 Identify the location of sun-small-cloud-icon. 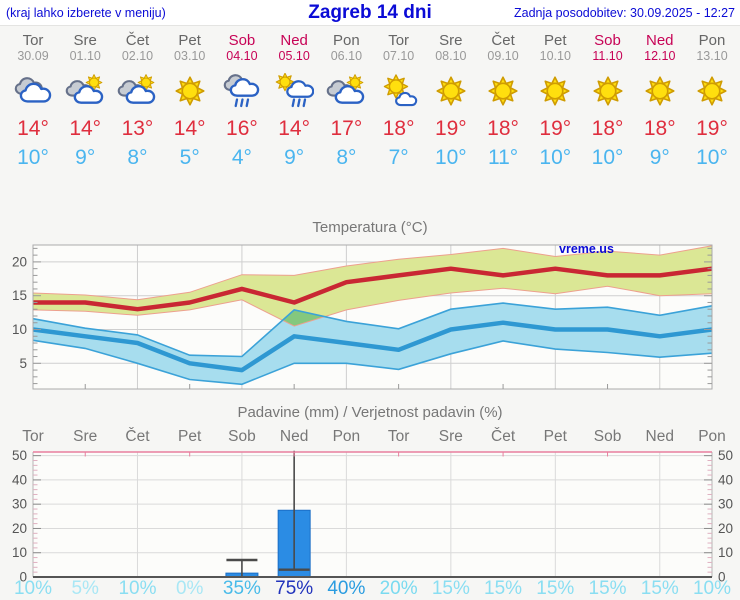
(399, 91).